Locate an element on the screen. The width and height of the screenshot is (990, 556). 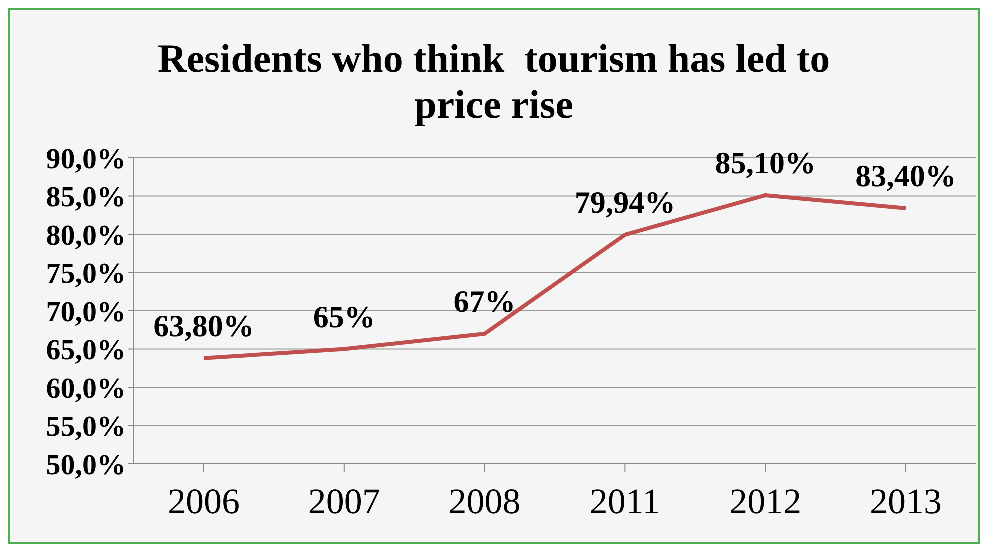
data-label: 83,40% is located at coordinates (906, 176).